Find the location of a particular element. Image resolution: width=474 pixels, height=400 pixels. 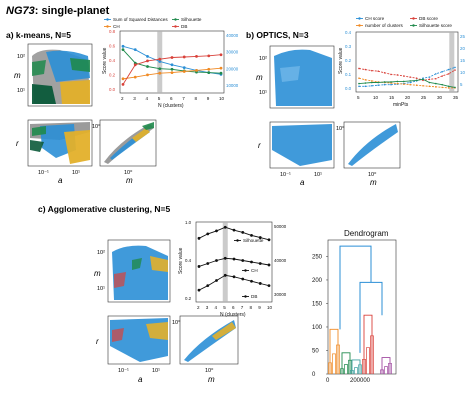

x-tick-label: 6 is located at coordinates (233, 307).